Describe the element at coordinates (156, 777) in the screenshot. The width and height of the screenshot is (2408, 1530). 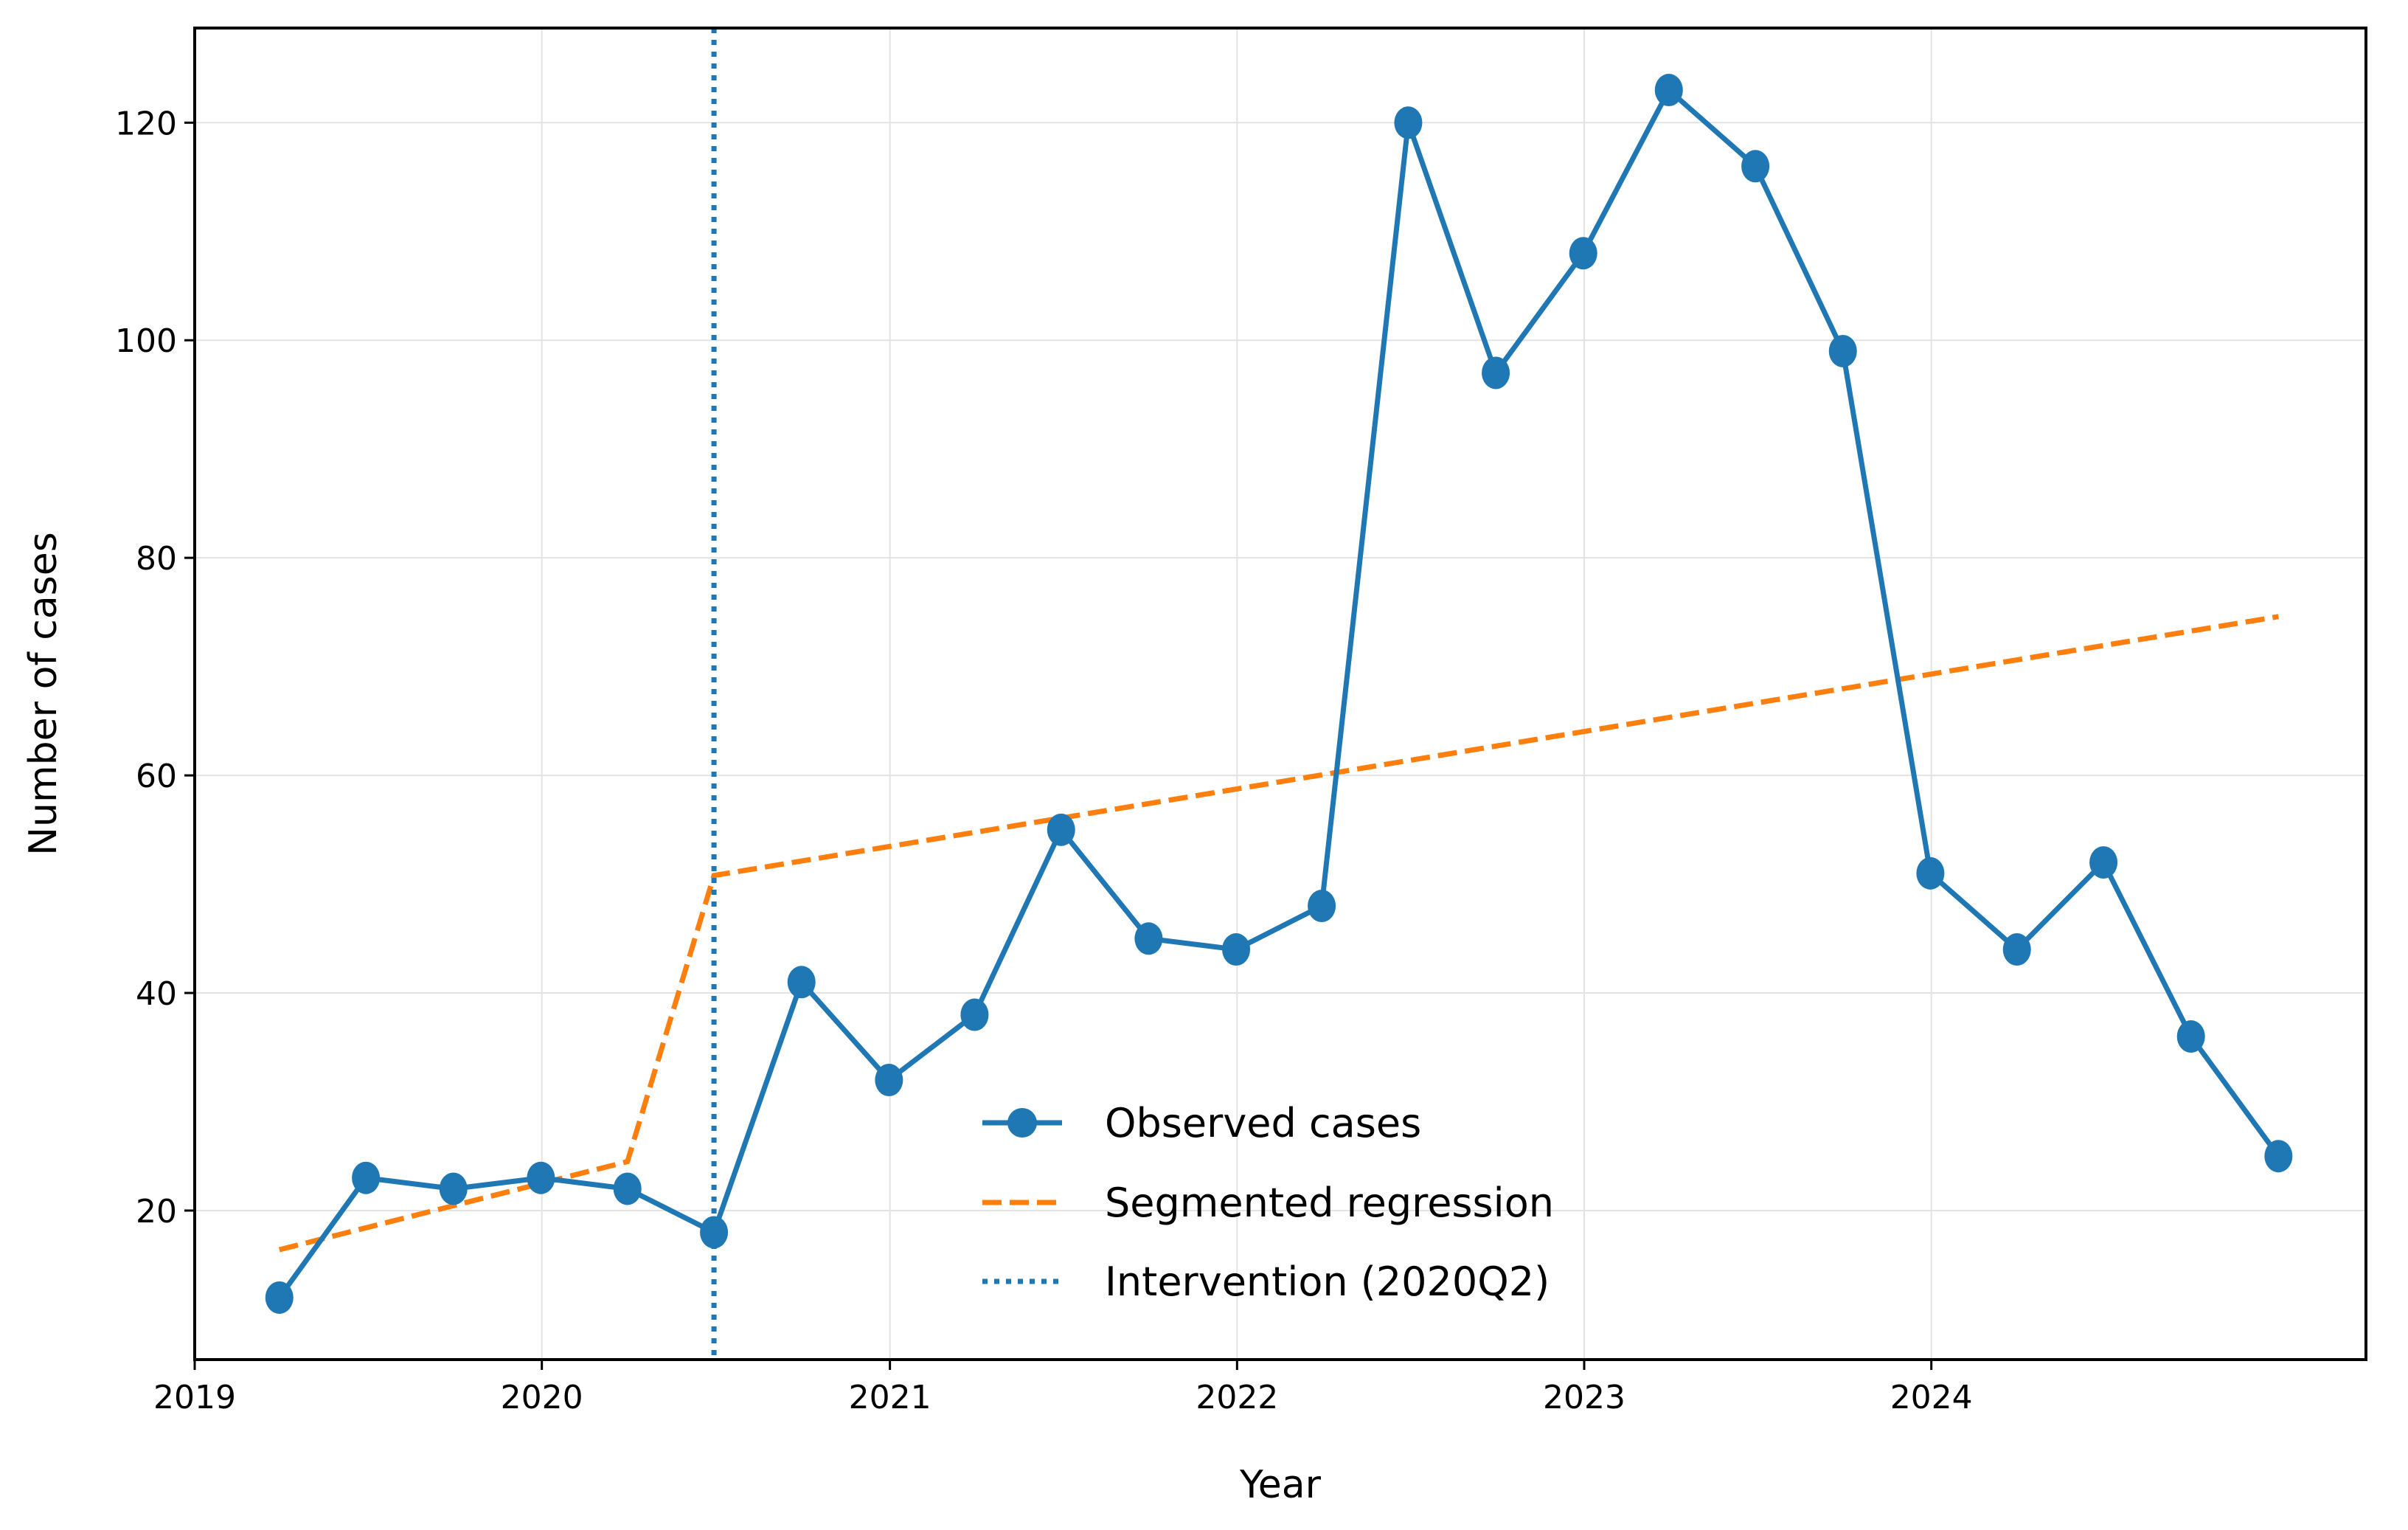
I see `y-tick-label: 60` at that location.